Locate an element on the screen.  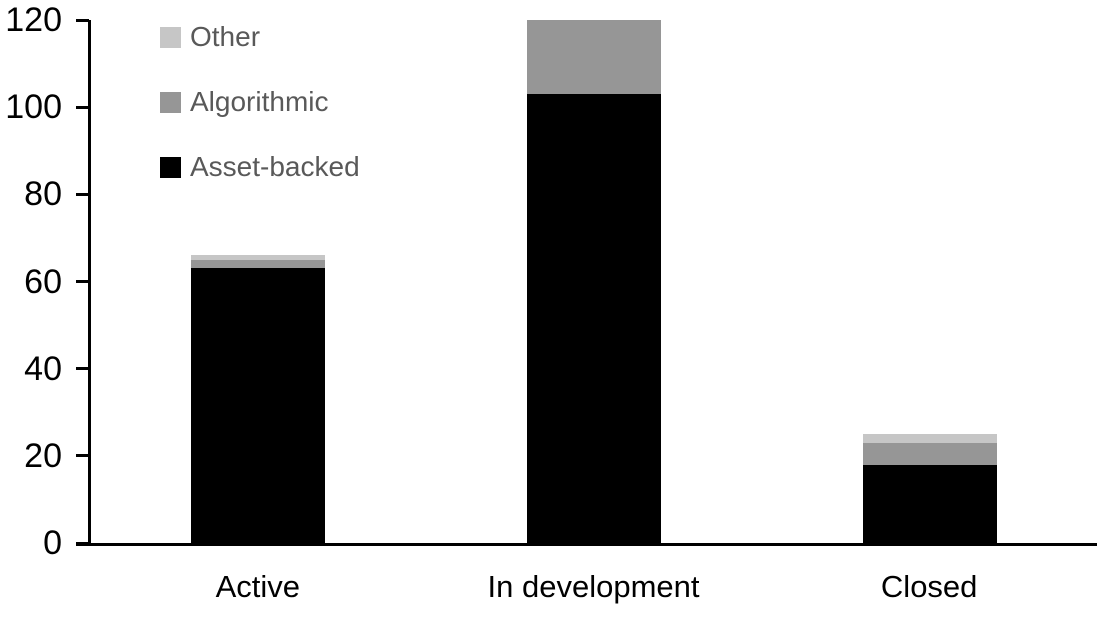
legend-label-algorithmic: Algorithmic is located at coordinates (259, 101).